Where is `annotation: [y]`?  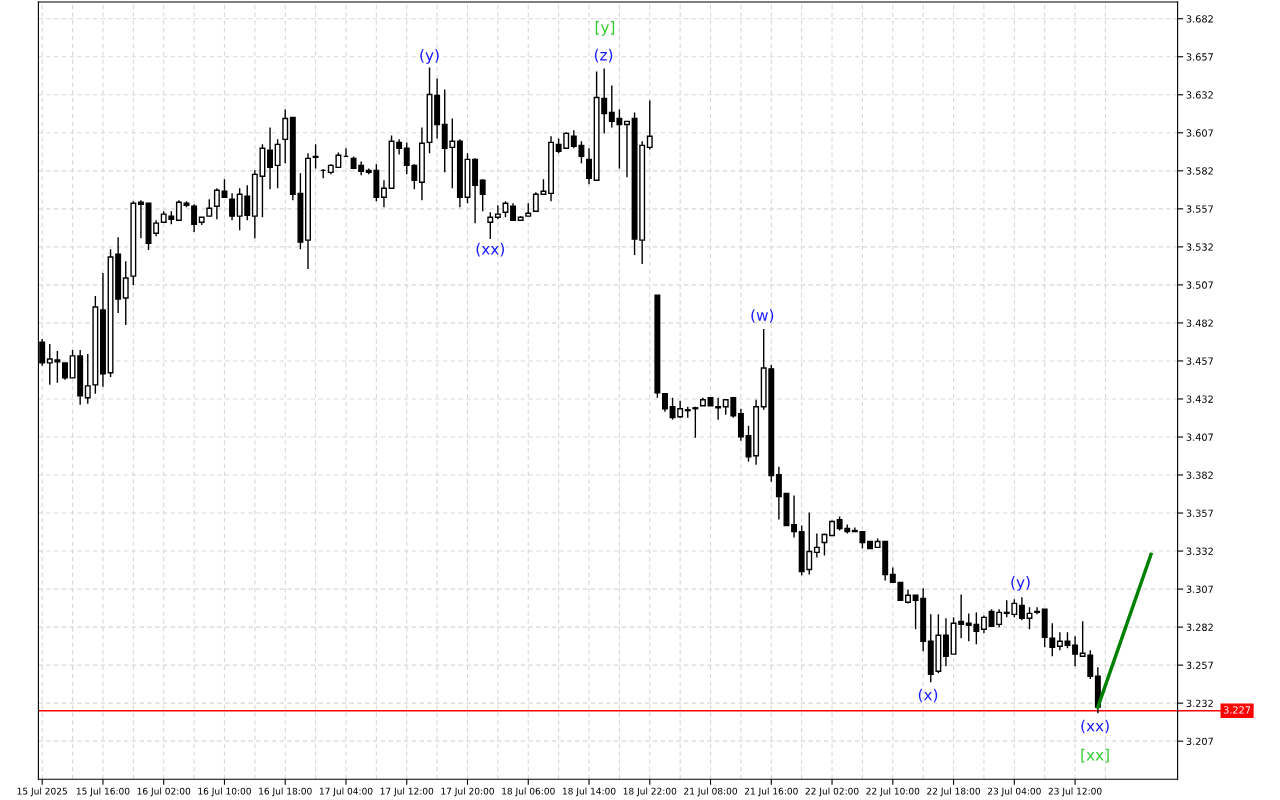
annotation: [y] is located at coordinates (605, 28).